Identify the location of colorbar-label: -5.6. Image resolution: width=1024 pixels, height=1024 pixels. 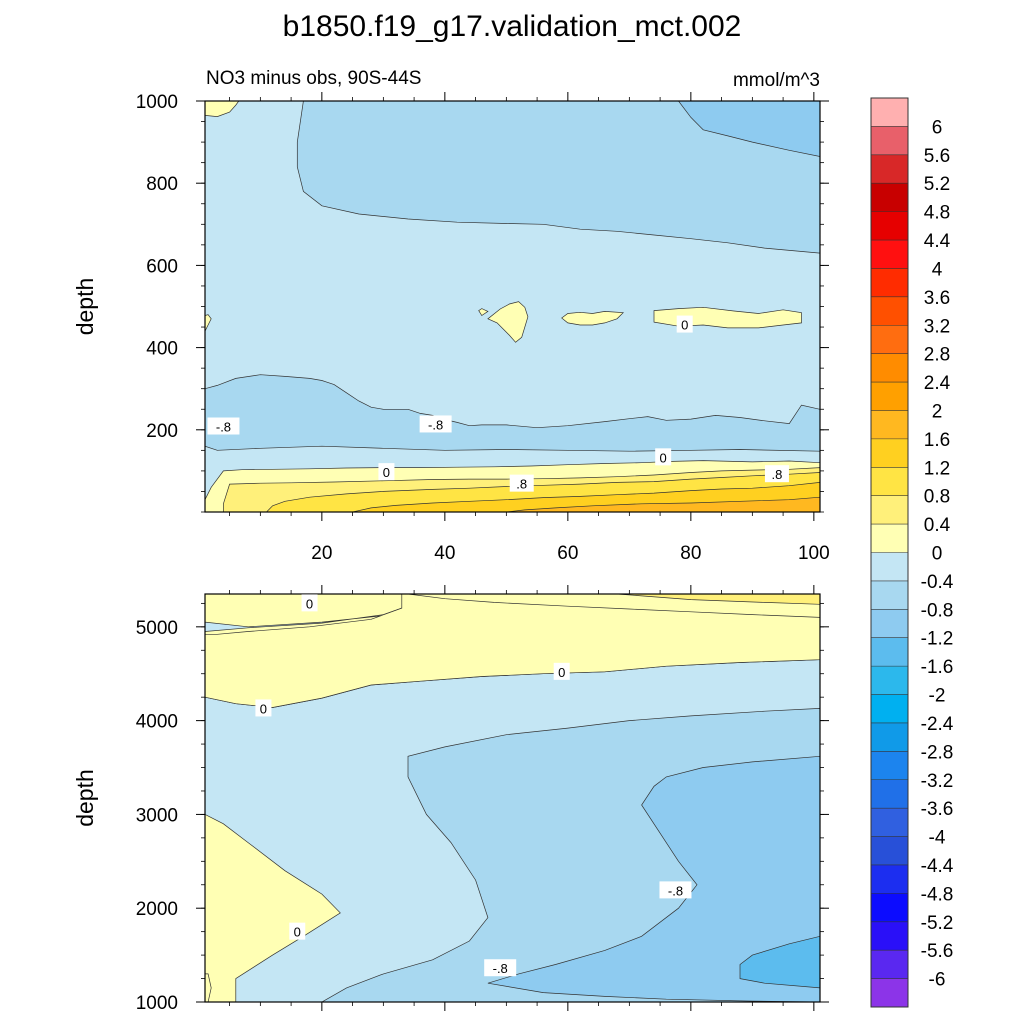
(937, 951).